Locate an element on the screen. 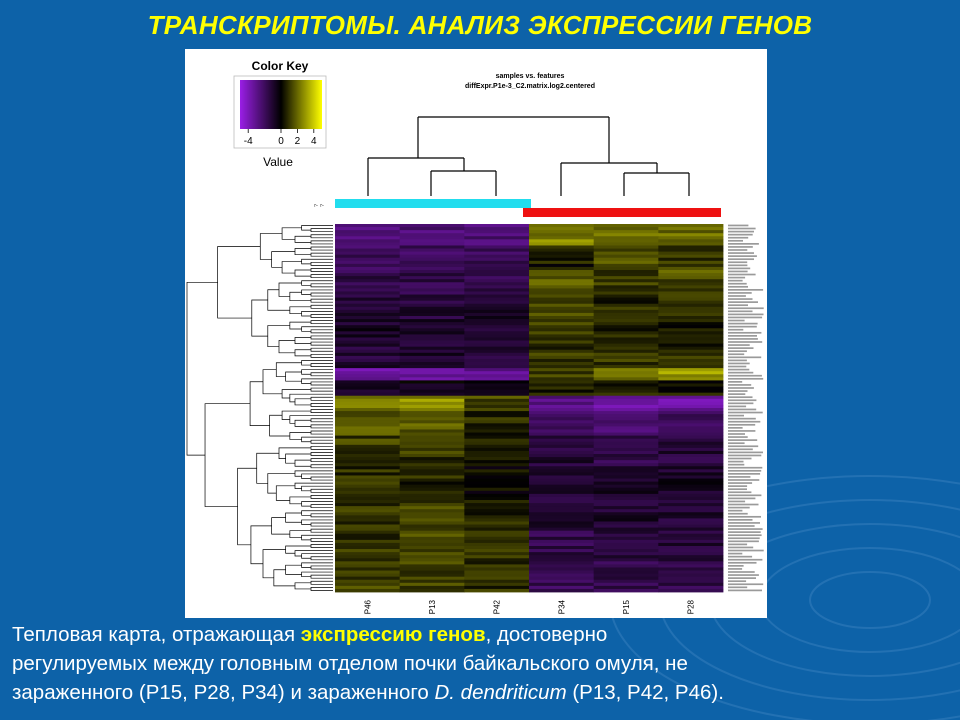 The width and height of the screenshot is (960, 720). column-label-p15: P15 is located at coordinates (626, 606).